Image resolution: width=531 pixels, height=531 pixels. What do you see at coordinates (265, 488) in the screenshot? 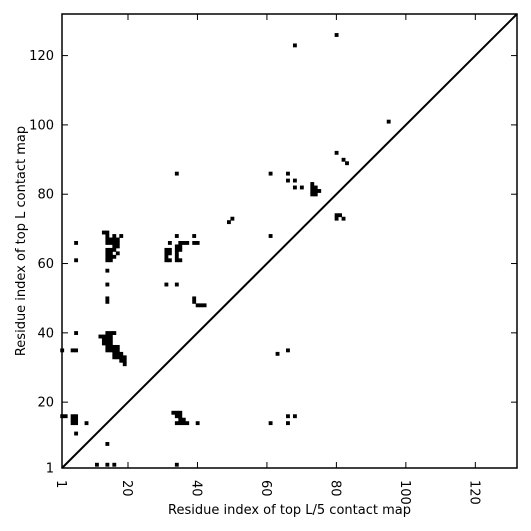
I see `x-tick-label: 60` at bounding box center [265, 488].